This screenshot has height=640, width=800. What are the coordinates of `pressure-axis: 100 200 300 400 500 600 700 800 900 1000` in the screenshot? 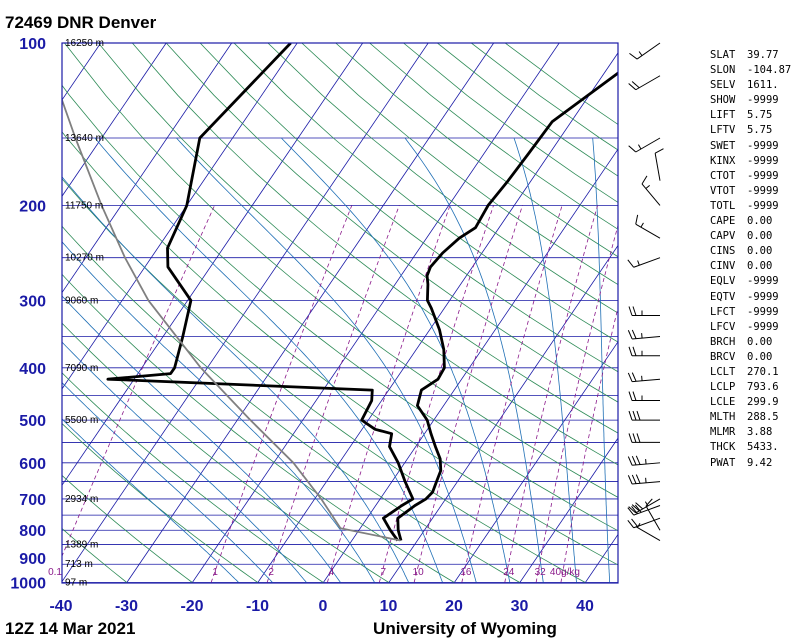 It's located at (28, 314).